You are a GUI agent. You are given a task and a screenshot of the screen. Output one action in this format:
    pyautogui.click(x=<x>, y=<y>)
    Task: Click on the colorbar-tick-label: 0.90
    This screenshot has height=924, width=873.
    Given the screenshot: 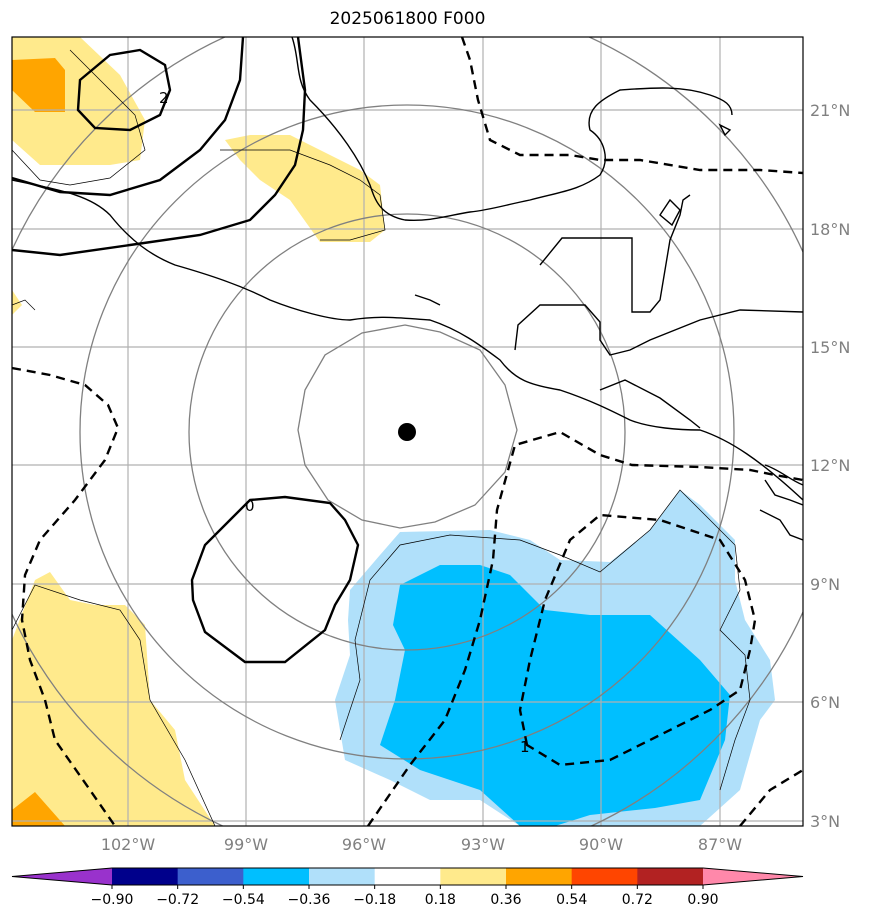 What is the action you would take?
    pyautogui.click(x=702, y=900)
    